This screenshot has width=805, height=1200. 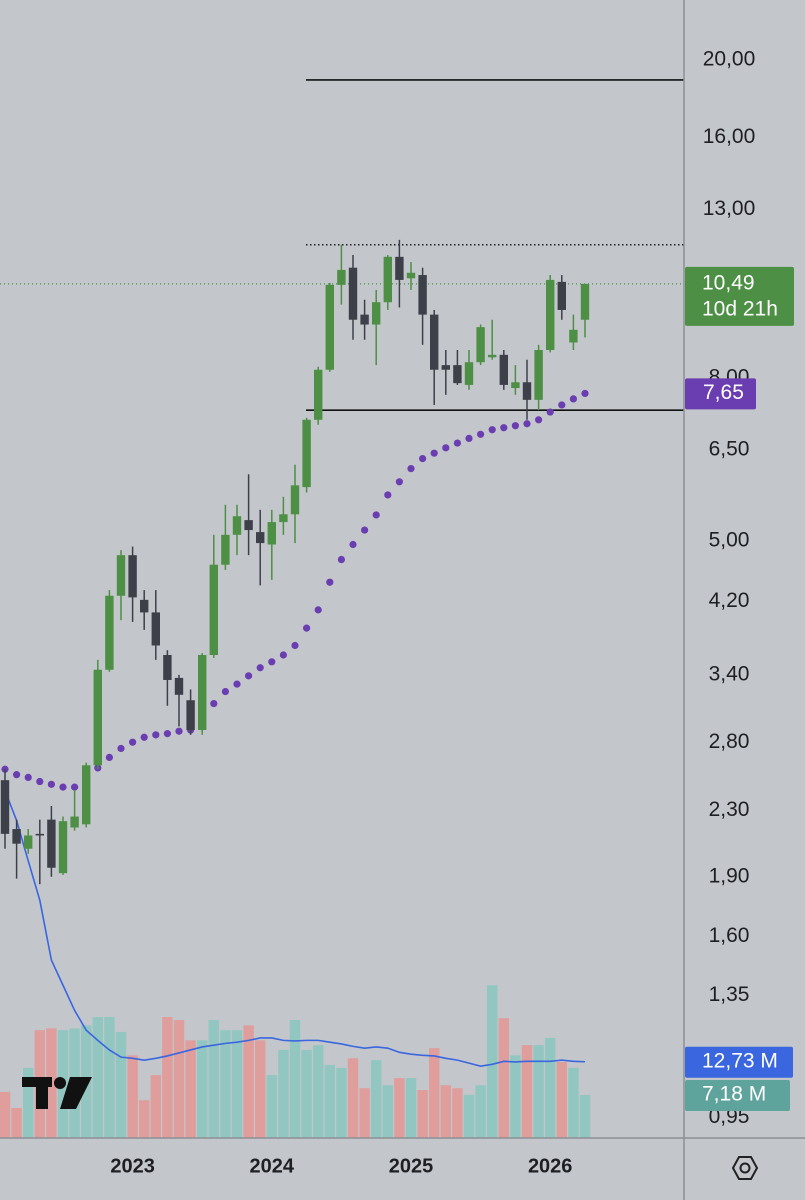 I want to click on y-tick-label: 4,20, so click(x=729, y=600).